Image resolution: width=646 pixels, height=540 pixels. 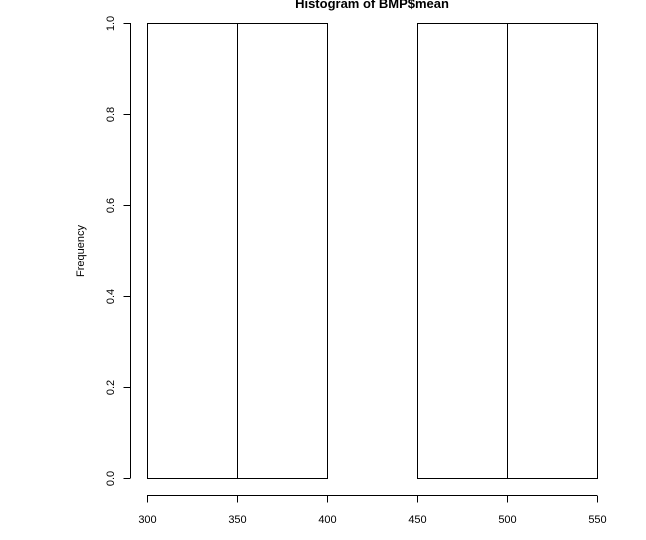 What do you see at coordinates (372, 510) in the screenshot?
I see `x-axis: 300 350 400 450 500 550` at bounding box center [372, 510].